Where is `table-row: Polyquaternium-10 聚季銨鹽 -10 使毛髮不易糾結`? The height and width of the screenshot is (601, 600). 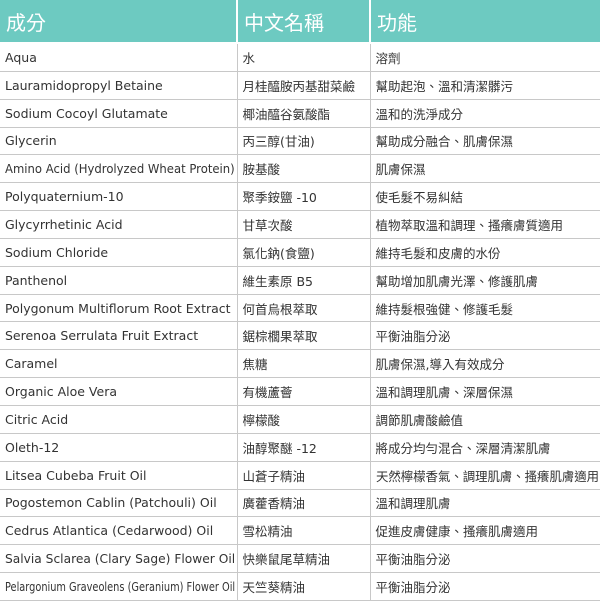
table-row: Polyquaternium-10 聚季銨鹽 -10 使毛髮不易糾結 is located at coordinates (300, 197).